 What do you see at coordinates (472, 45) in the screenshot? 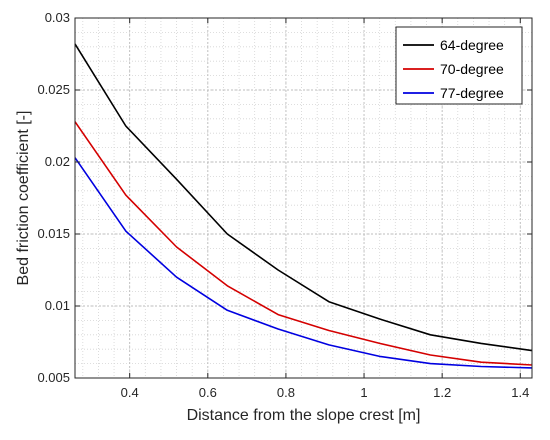
I see `legend-label-64-degree: 64-degree` at bounding box center [472, 45].